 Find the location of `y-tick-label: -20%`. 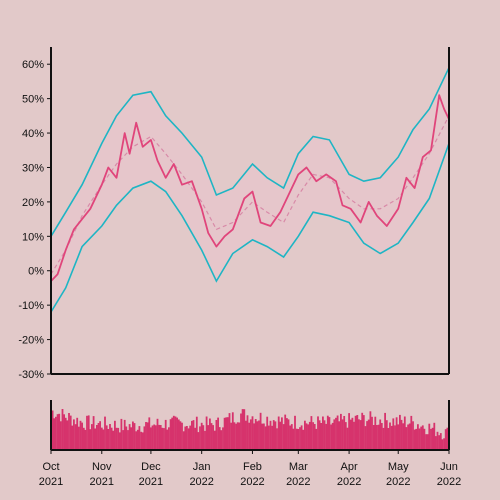

y-tick-label: -20% is located at coordinates (31, 341).